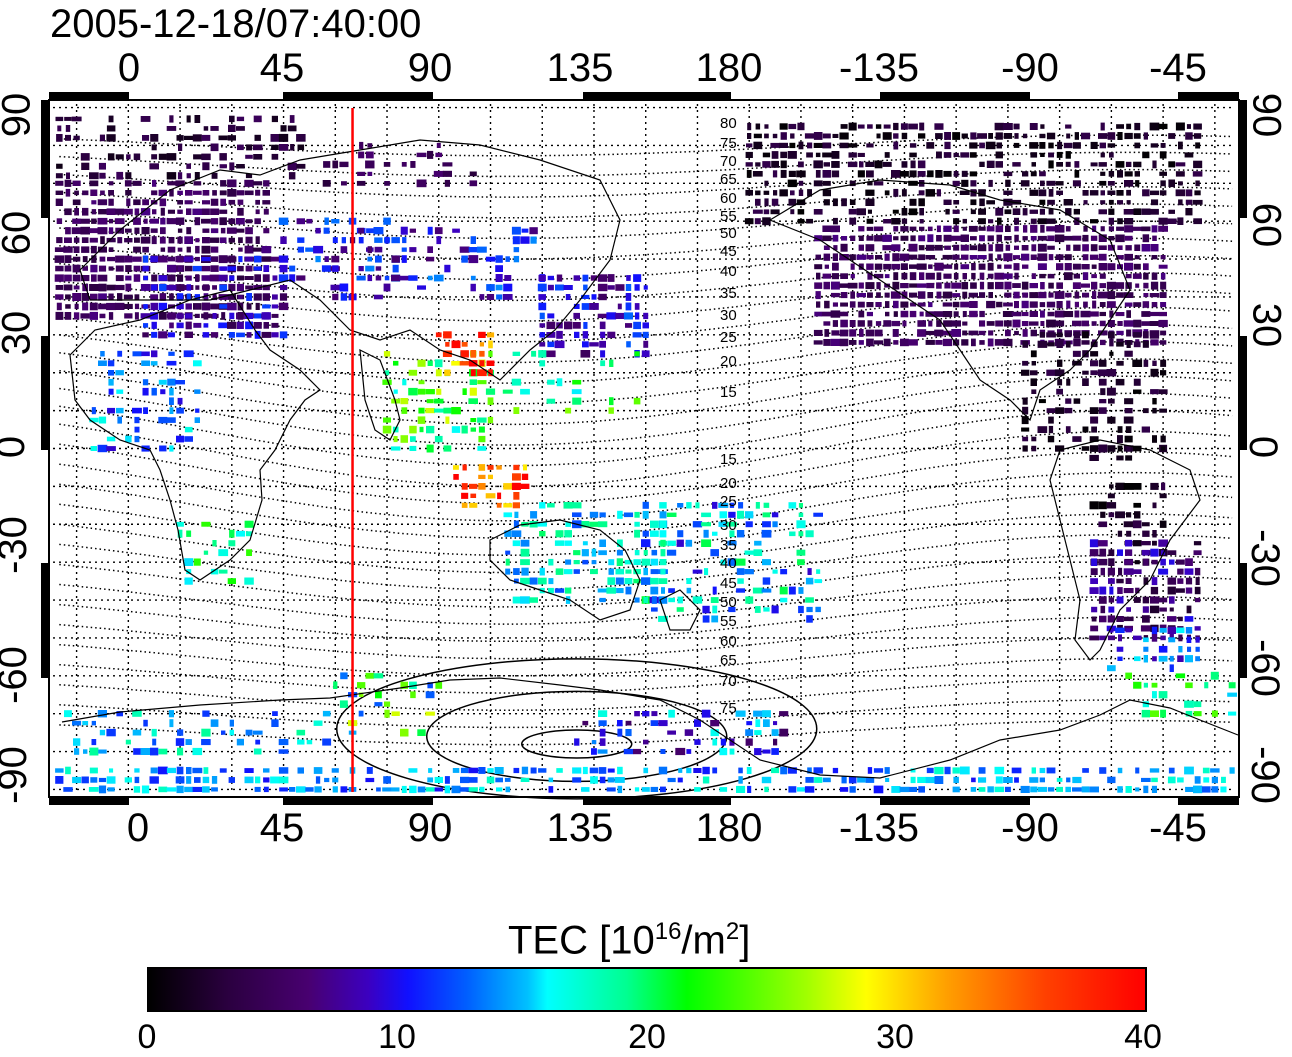 The height and width of the screenshot is (1057, 1292). Describe the element at coordinates (147, 1037) in the screenshot. I see `colorbar-tick: 0` at that location.